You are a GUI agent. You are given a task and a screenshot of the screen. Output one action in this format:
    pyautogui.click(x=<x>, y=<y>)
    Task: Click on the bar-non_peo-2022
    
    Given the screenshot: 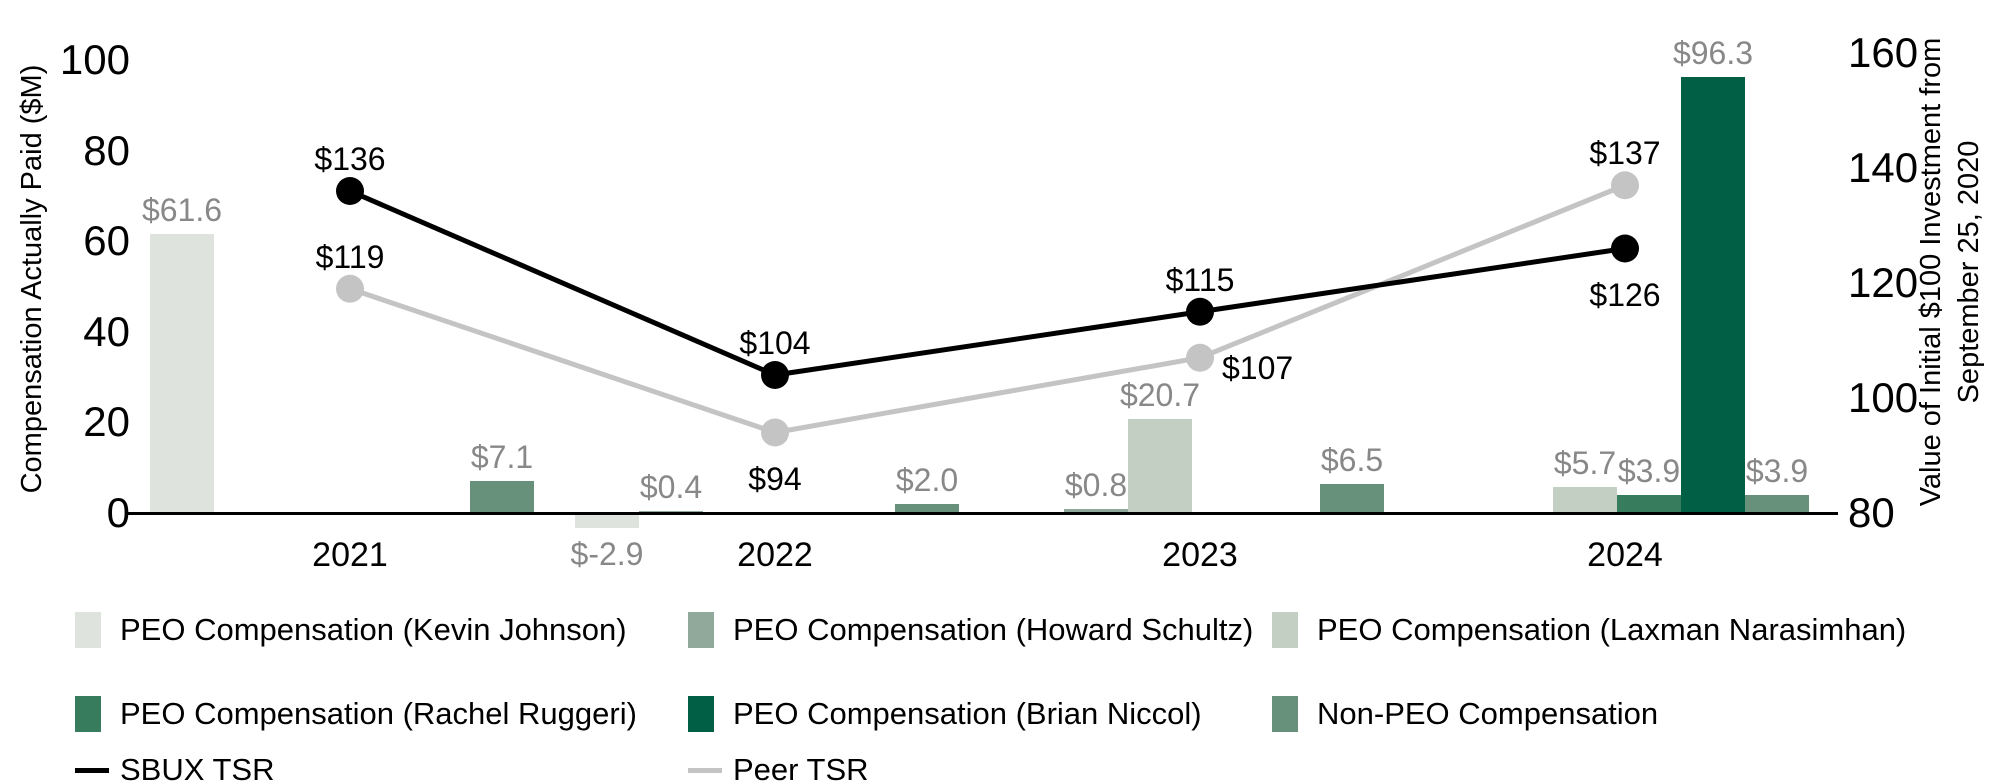 What is the action you would take?
    pyautogui.click(x=927, y=508)
    